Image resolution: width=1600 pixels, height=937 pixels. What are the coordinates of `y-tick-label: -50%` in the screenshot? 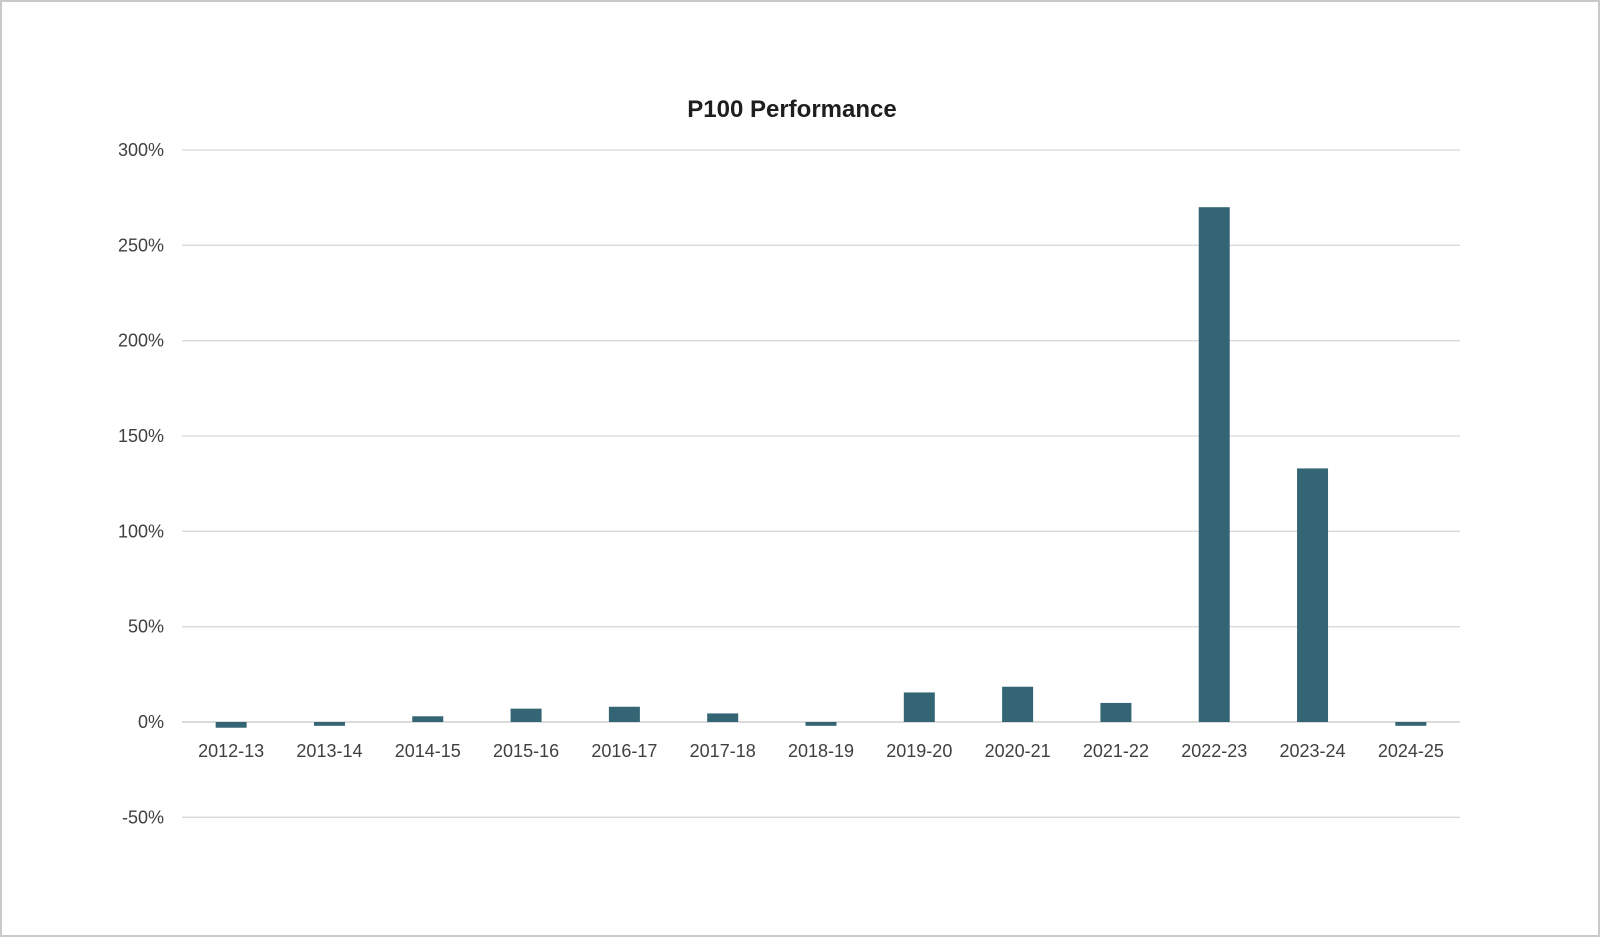 It's located at (143, 817).